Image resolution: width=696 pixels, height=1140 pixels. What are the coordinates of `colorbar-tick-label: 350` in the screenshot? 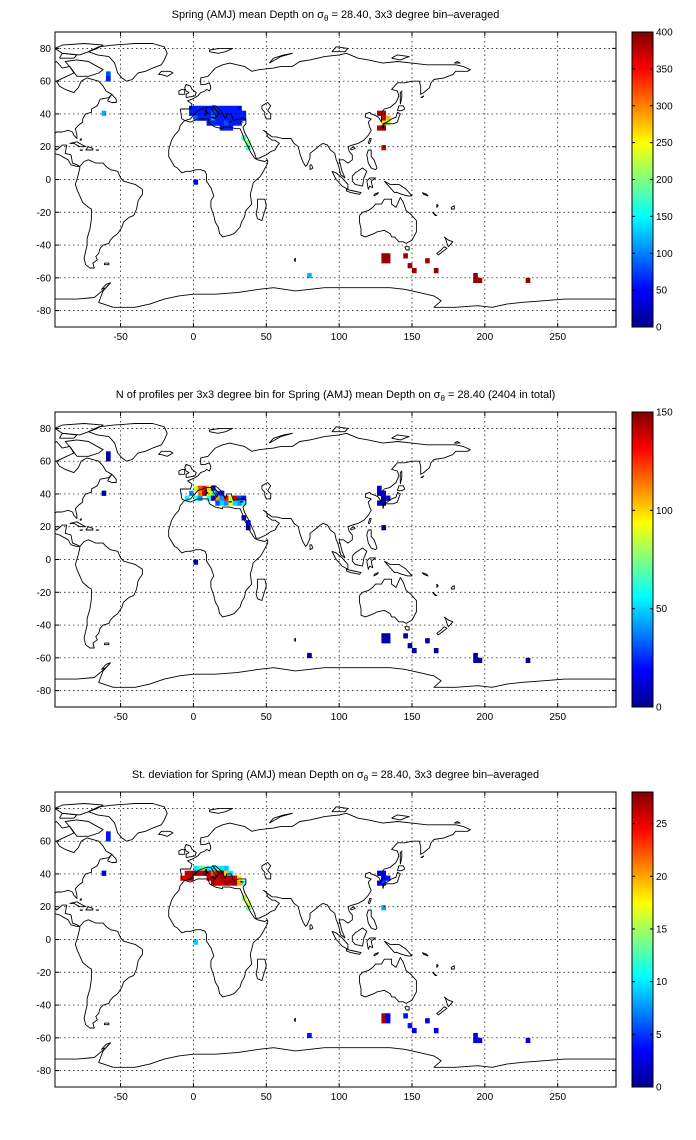 It's located at (664, 69).